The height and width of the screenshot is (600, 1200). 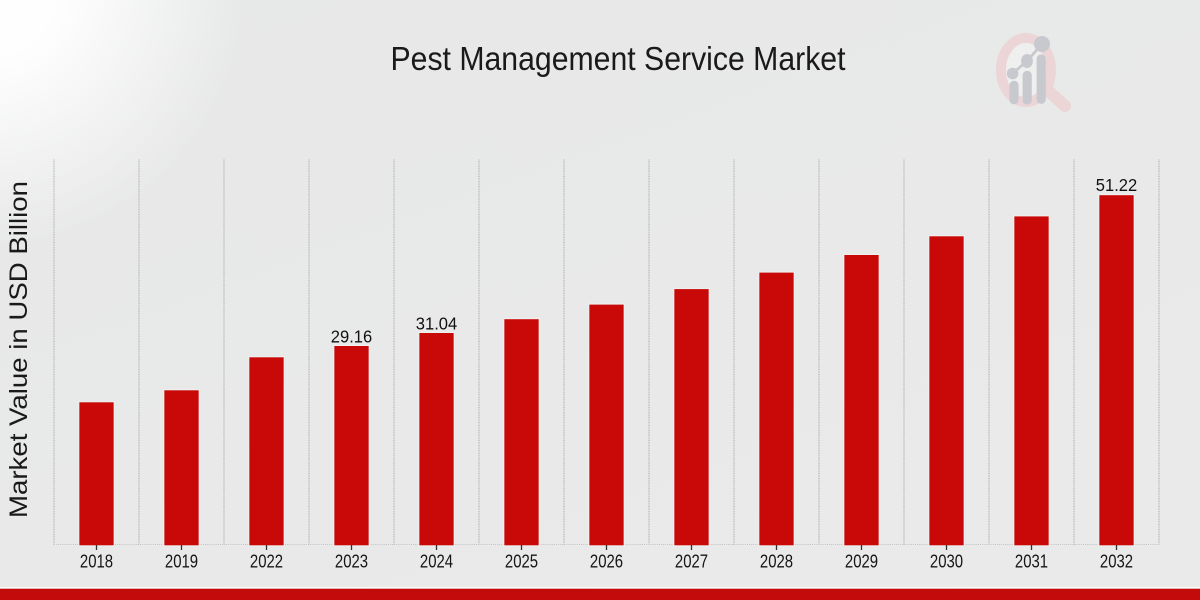 What do you see at coordinates (436, 324) in the screenshot?
I see `svg-text: 31.04` at bounding box center [436, 324].